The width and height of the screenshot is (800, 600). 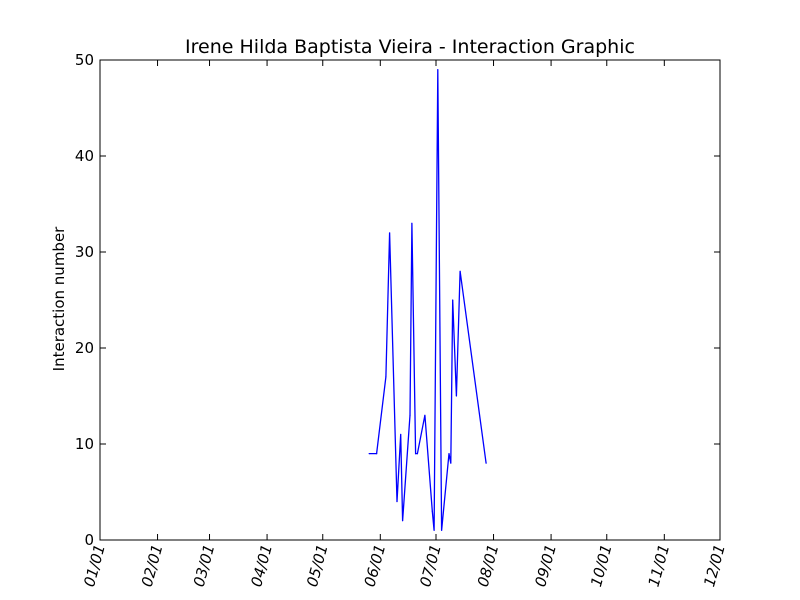 I want to click on y-tick-label: 40, so click(x=84, y=156).